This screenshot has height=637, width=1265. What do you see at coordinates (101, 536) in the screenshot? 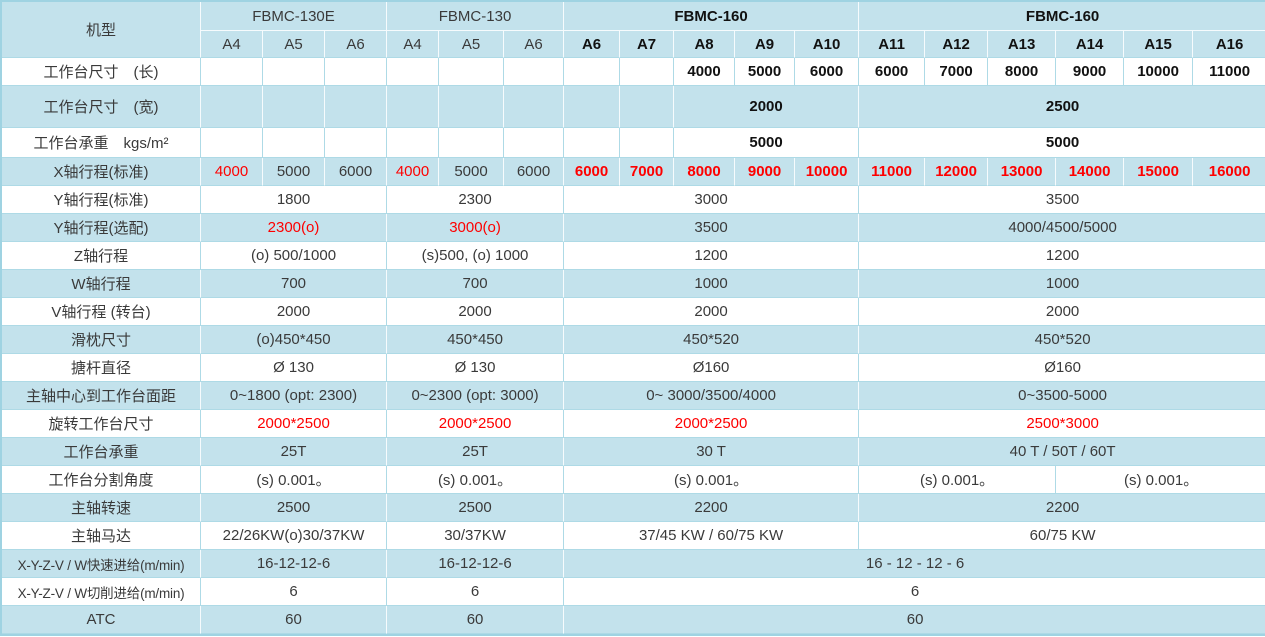
I see `row-label: 主轴马达` at bounding box center [101, 536].